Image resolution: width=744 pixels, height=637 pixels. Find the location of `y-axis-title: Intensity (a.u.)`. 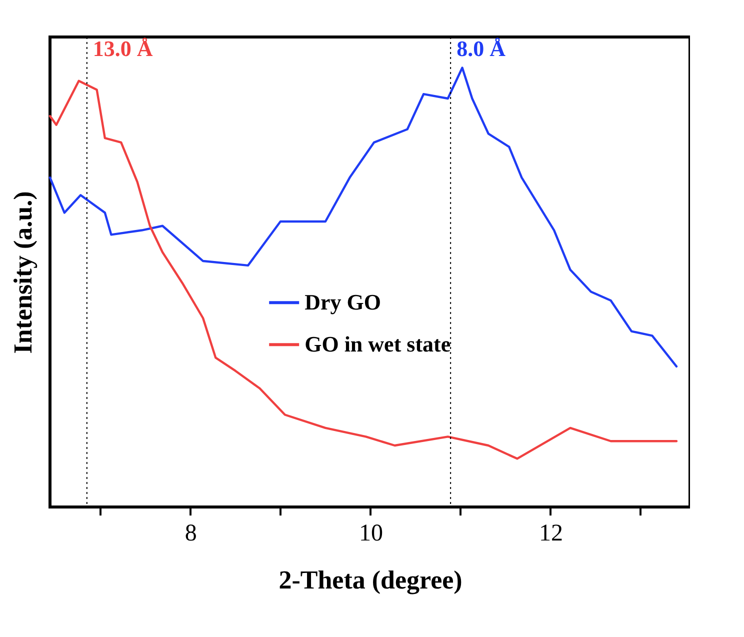

y-axis-title: Intensity (a.u.) is located at coordinates (23, 272).